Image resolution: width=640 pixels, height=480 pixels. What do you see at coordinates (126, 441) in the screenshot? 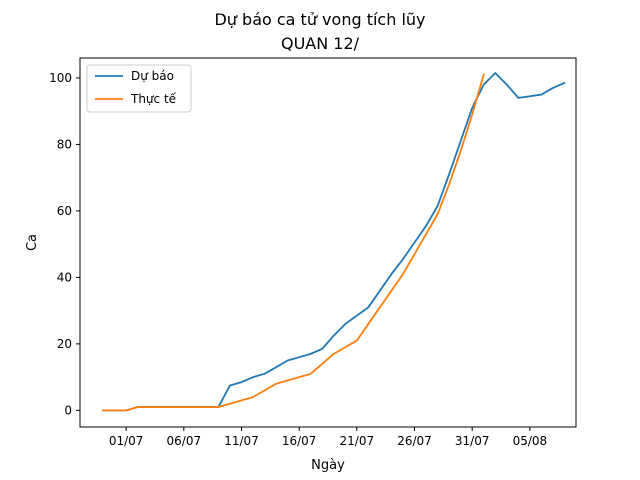
I see `x-tick-label: 01/07` at bounding box center [126, 441].